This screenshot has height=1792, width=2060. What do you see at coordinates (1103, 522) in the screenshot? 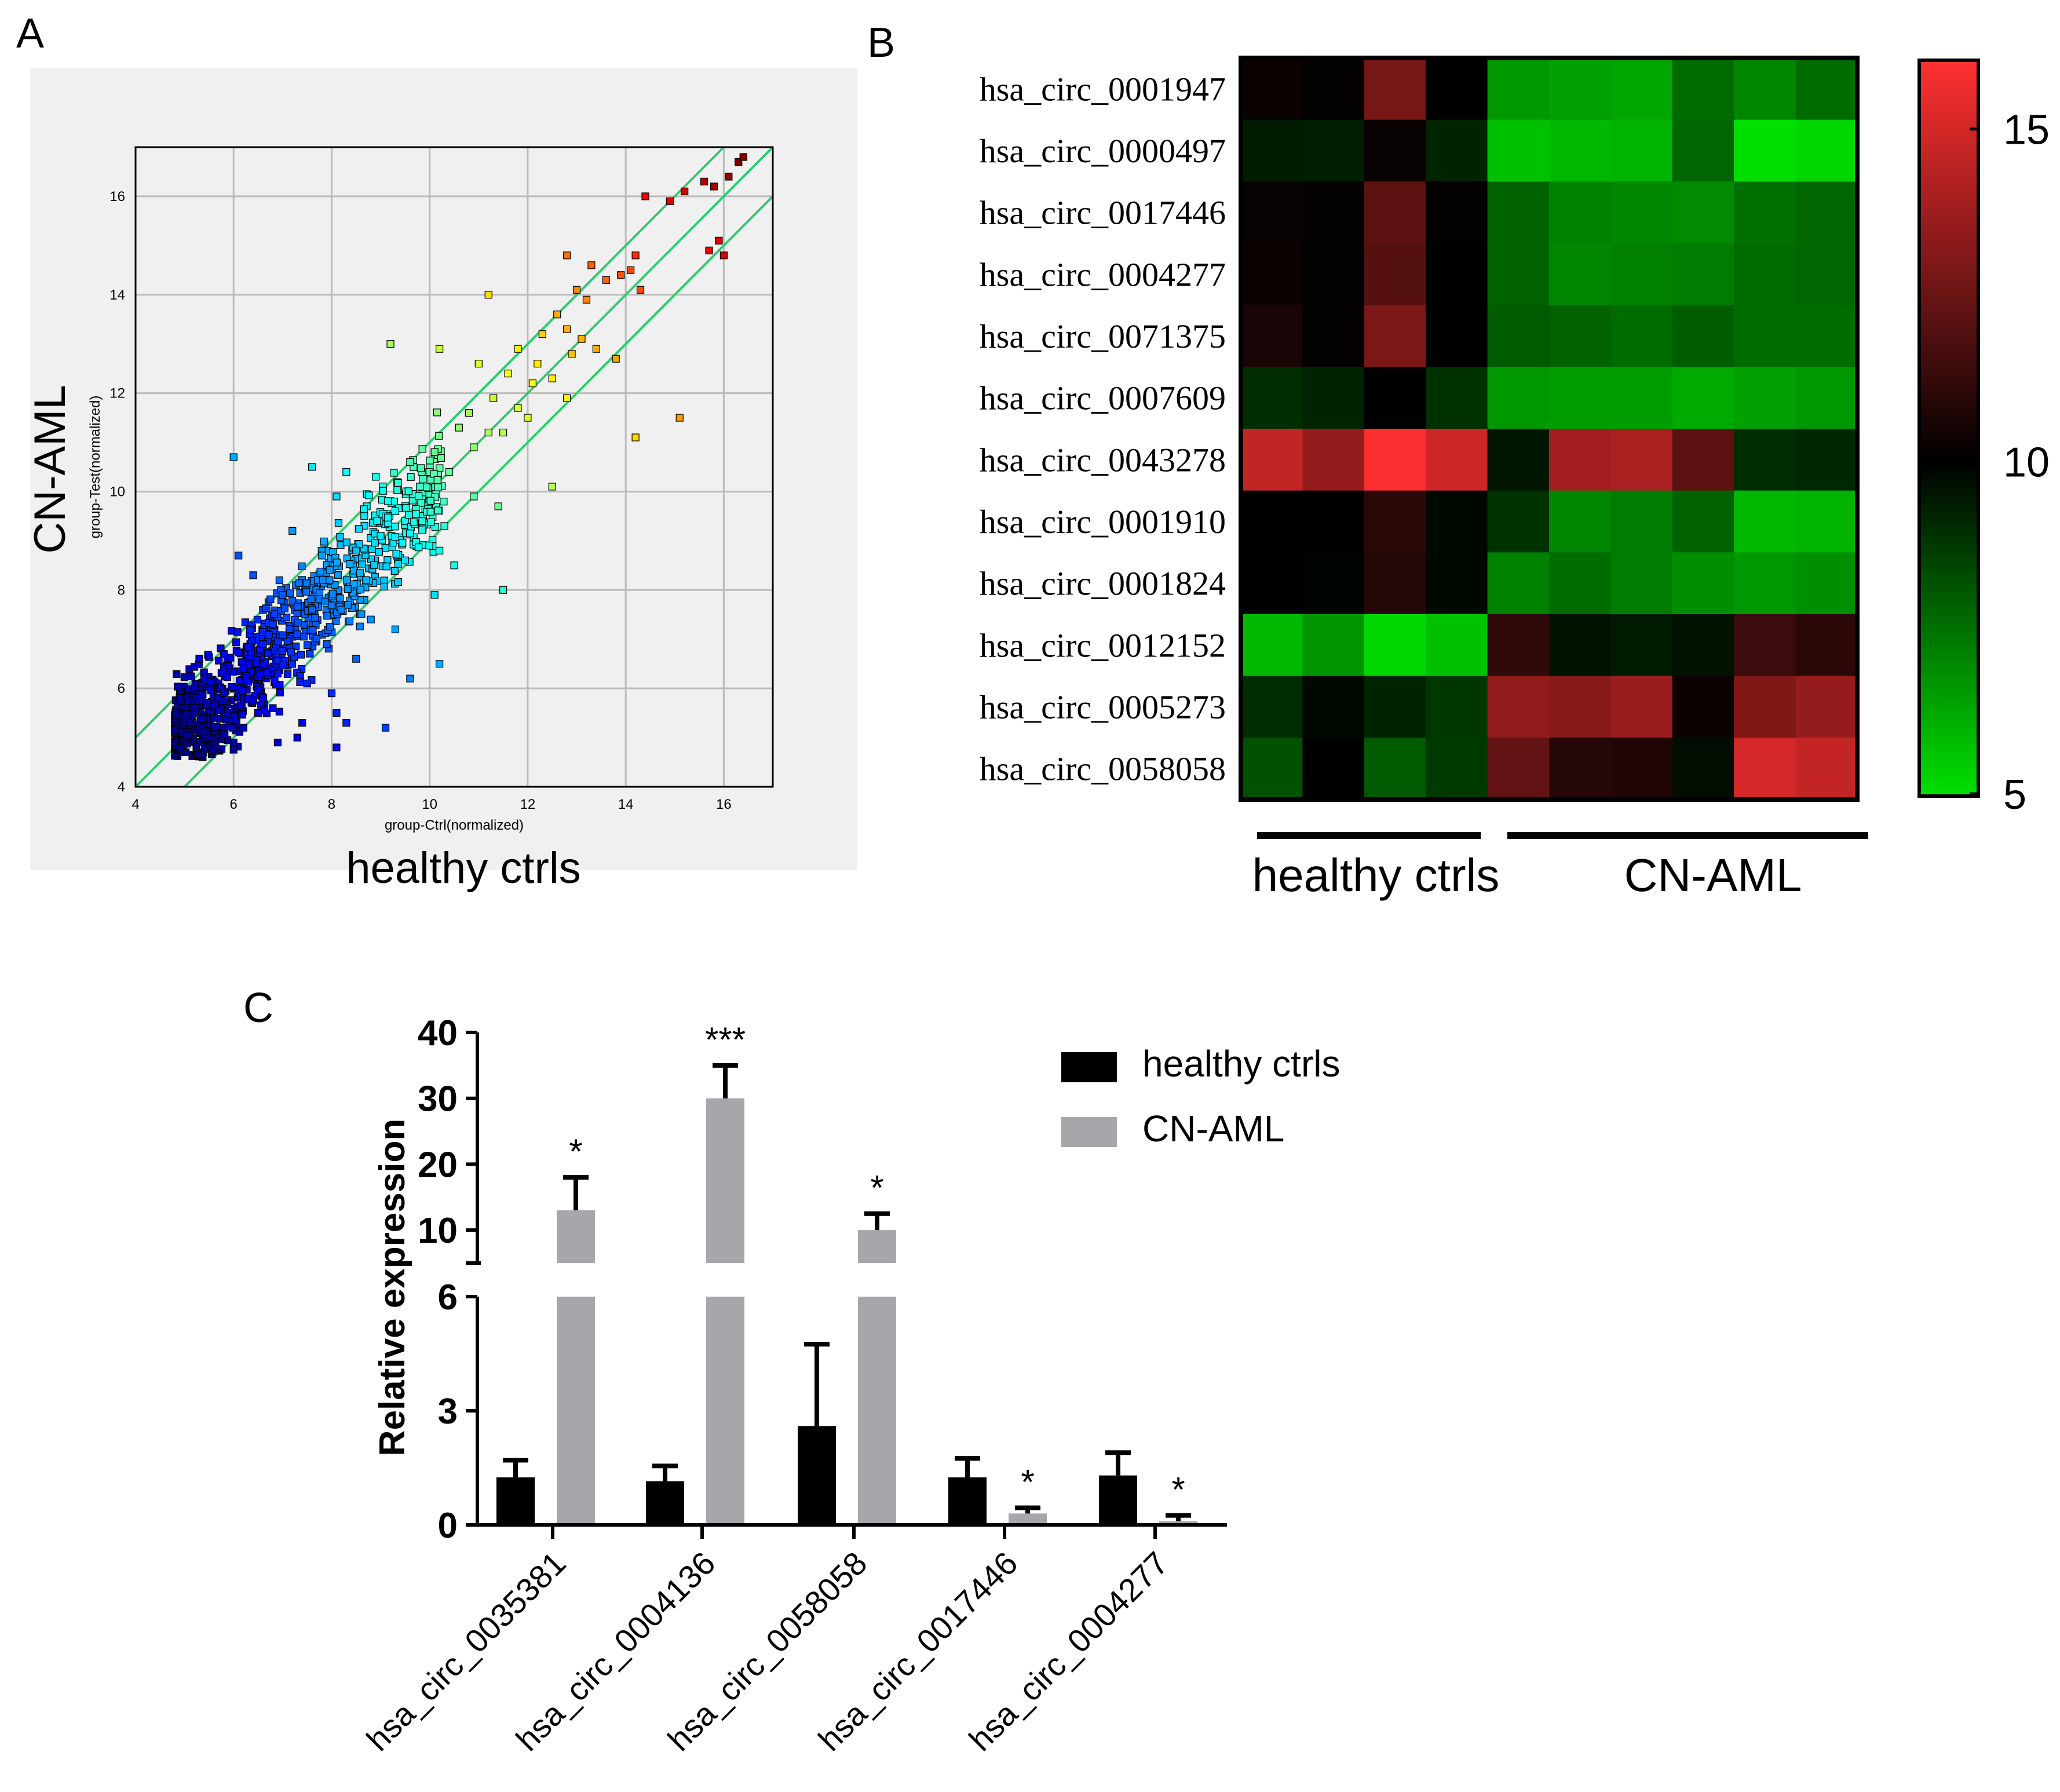
I see `heatmap-row-label: hsa_circ_0001910` at bounding box center [1103, 522].